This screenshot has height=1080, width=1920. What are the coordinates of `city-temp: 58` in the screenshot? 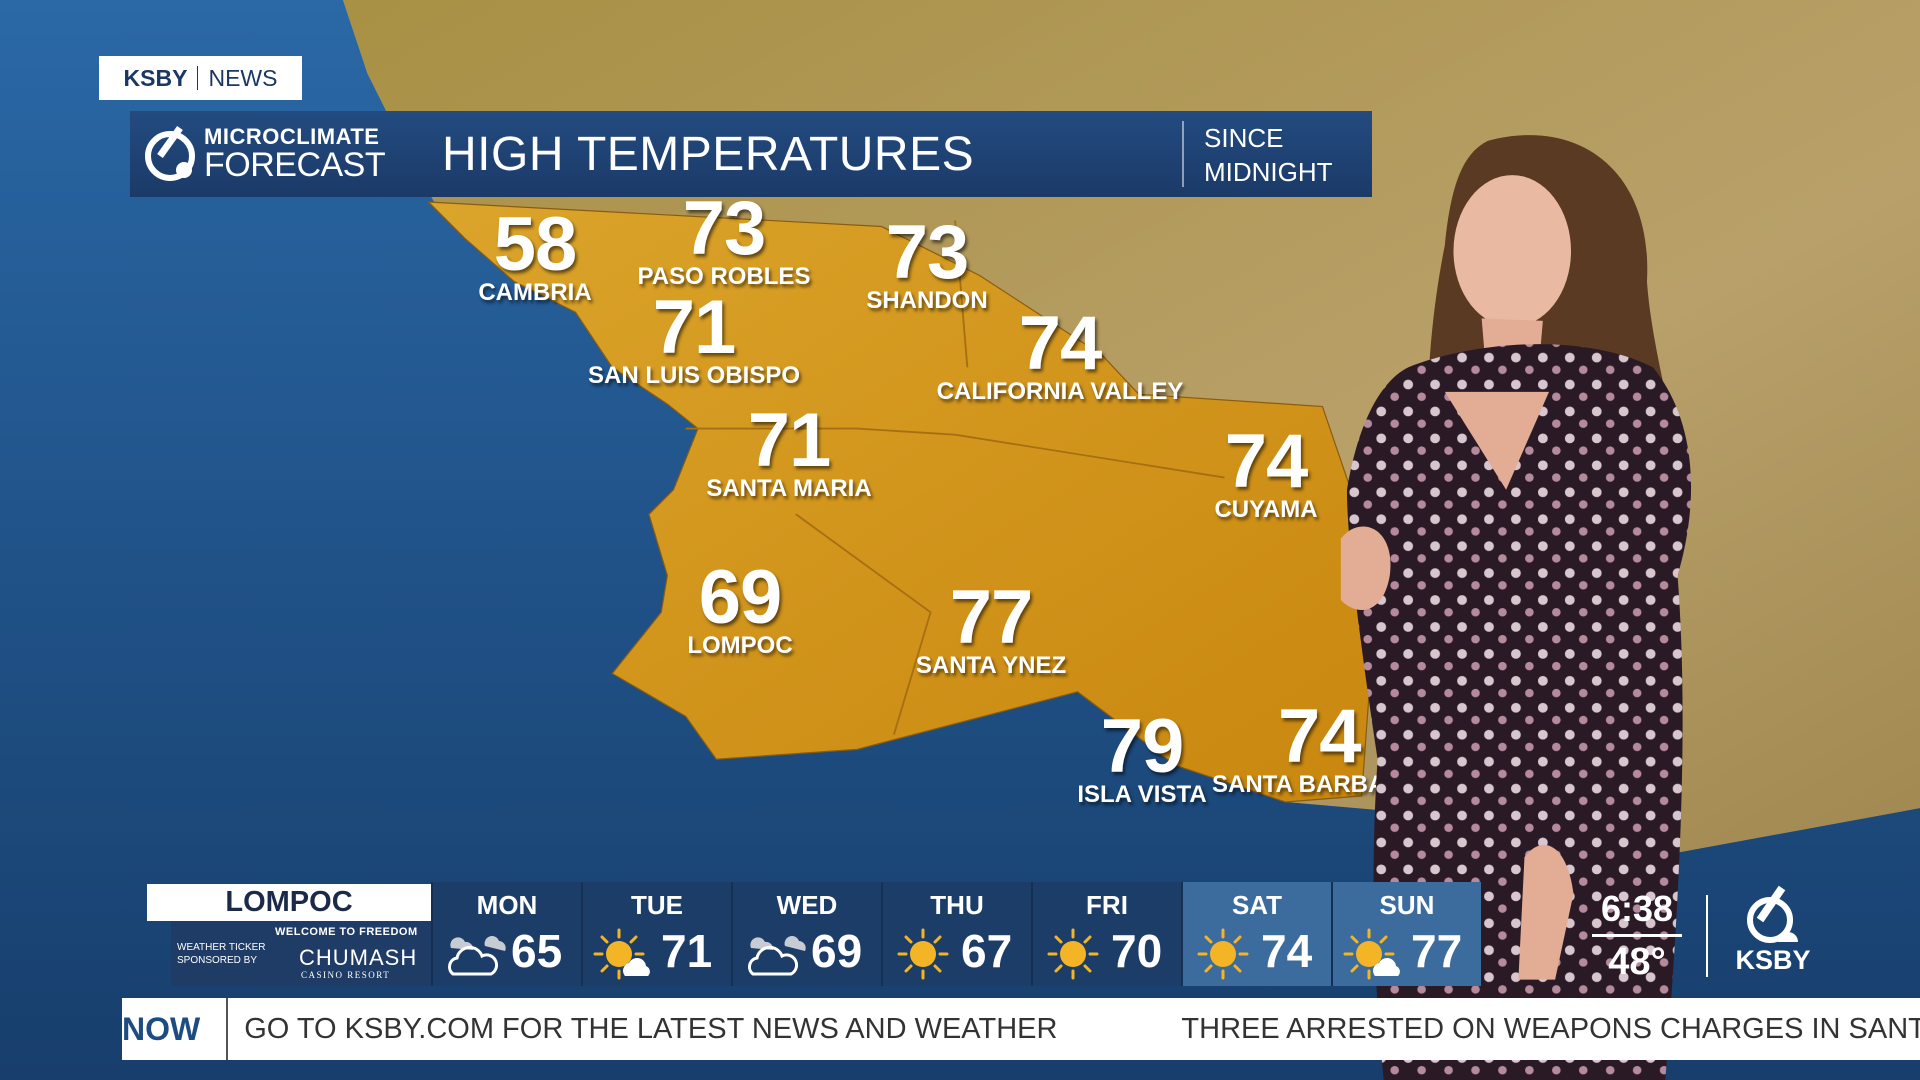 It's located at (535, 244).